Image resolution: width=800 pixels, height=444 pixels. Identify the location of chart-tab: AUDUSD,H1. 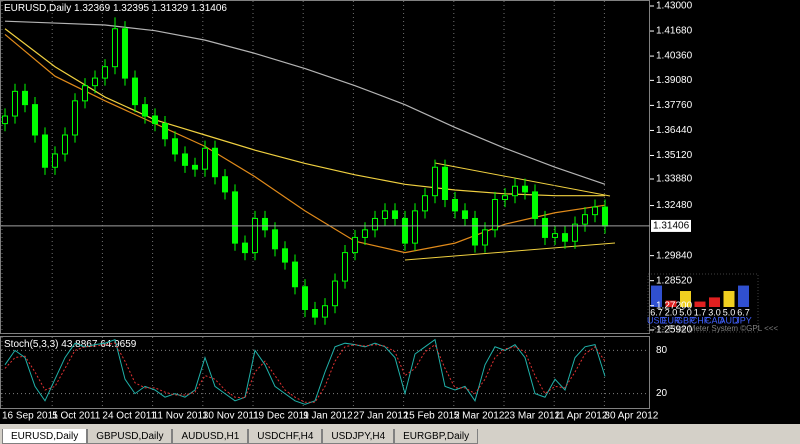
(210, 436).